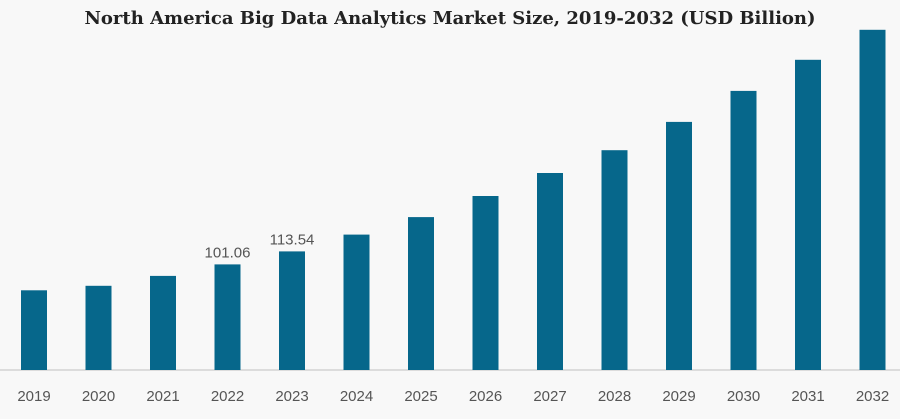 This screenshot has width=900, height=419. What do you see at coordinates (743, 396) in the screenshot?
I see `x-tick-label-2030: 2030` at bounding box center [743, 396].